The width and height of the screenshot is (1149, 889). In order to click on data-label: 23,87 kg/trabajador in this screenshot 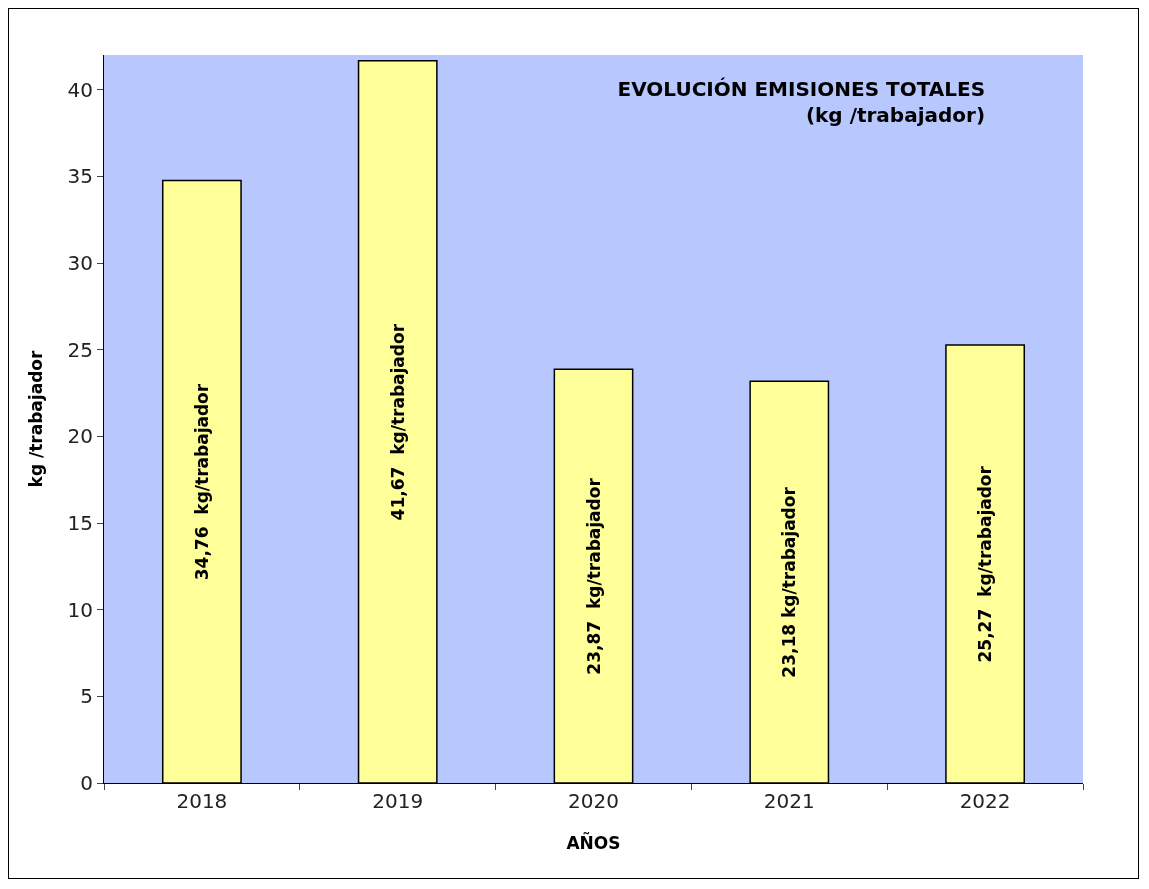, I will do `click(593, 576)`.